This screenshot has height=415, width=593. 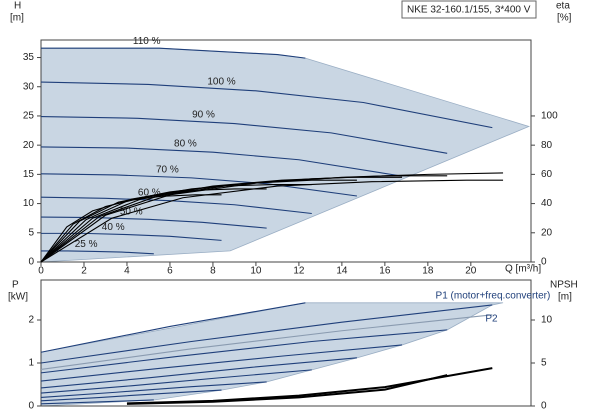 I want to click on x-tick-label: 20, so click(x=471, y=271).